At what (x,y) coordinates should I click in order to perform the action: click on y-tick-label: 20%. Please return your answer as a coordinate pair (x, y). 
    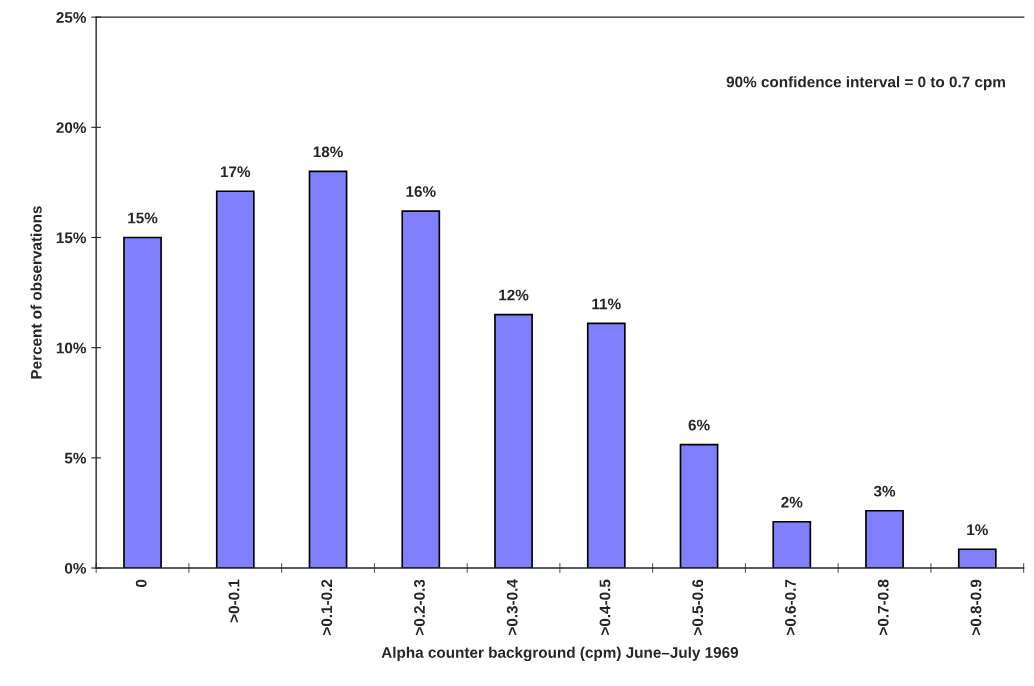
    Looking at the image, I should click on (71, 128).